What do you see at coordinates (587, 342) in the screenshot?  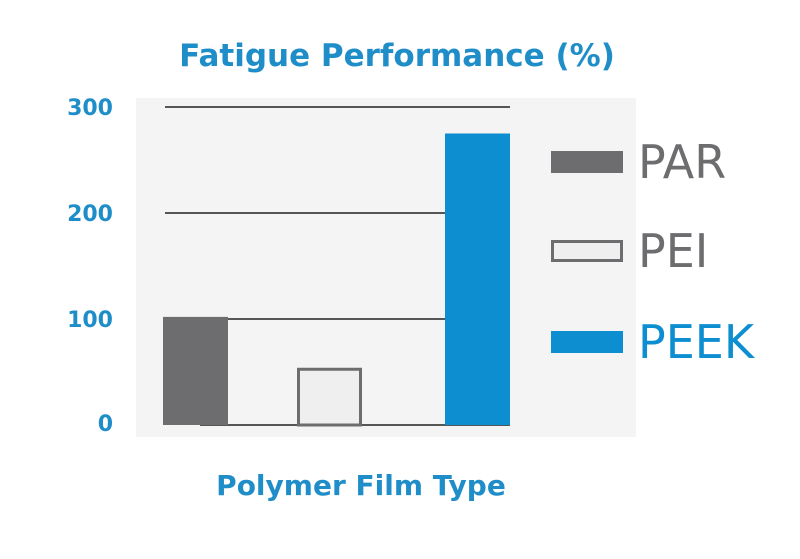 I see `legend-swatch-peek` at bounding box center [587, 342].